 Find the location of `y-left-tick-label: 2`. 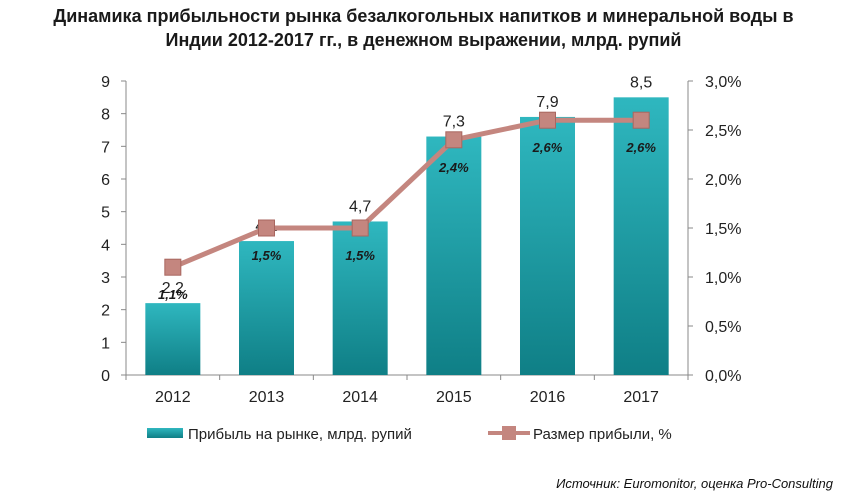

y-left-tick-label: 2 is located at coordinates (105, 311).